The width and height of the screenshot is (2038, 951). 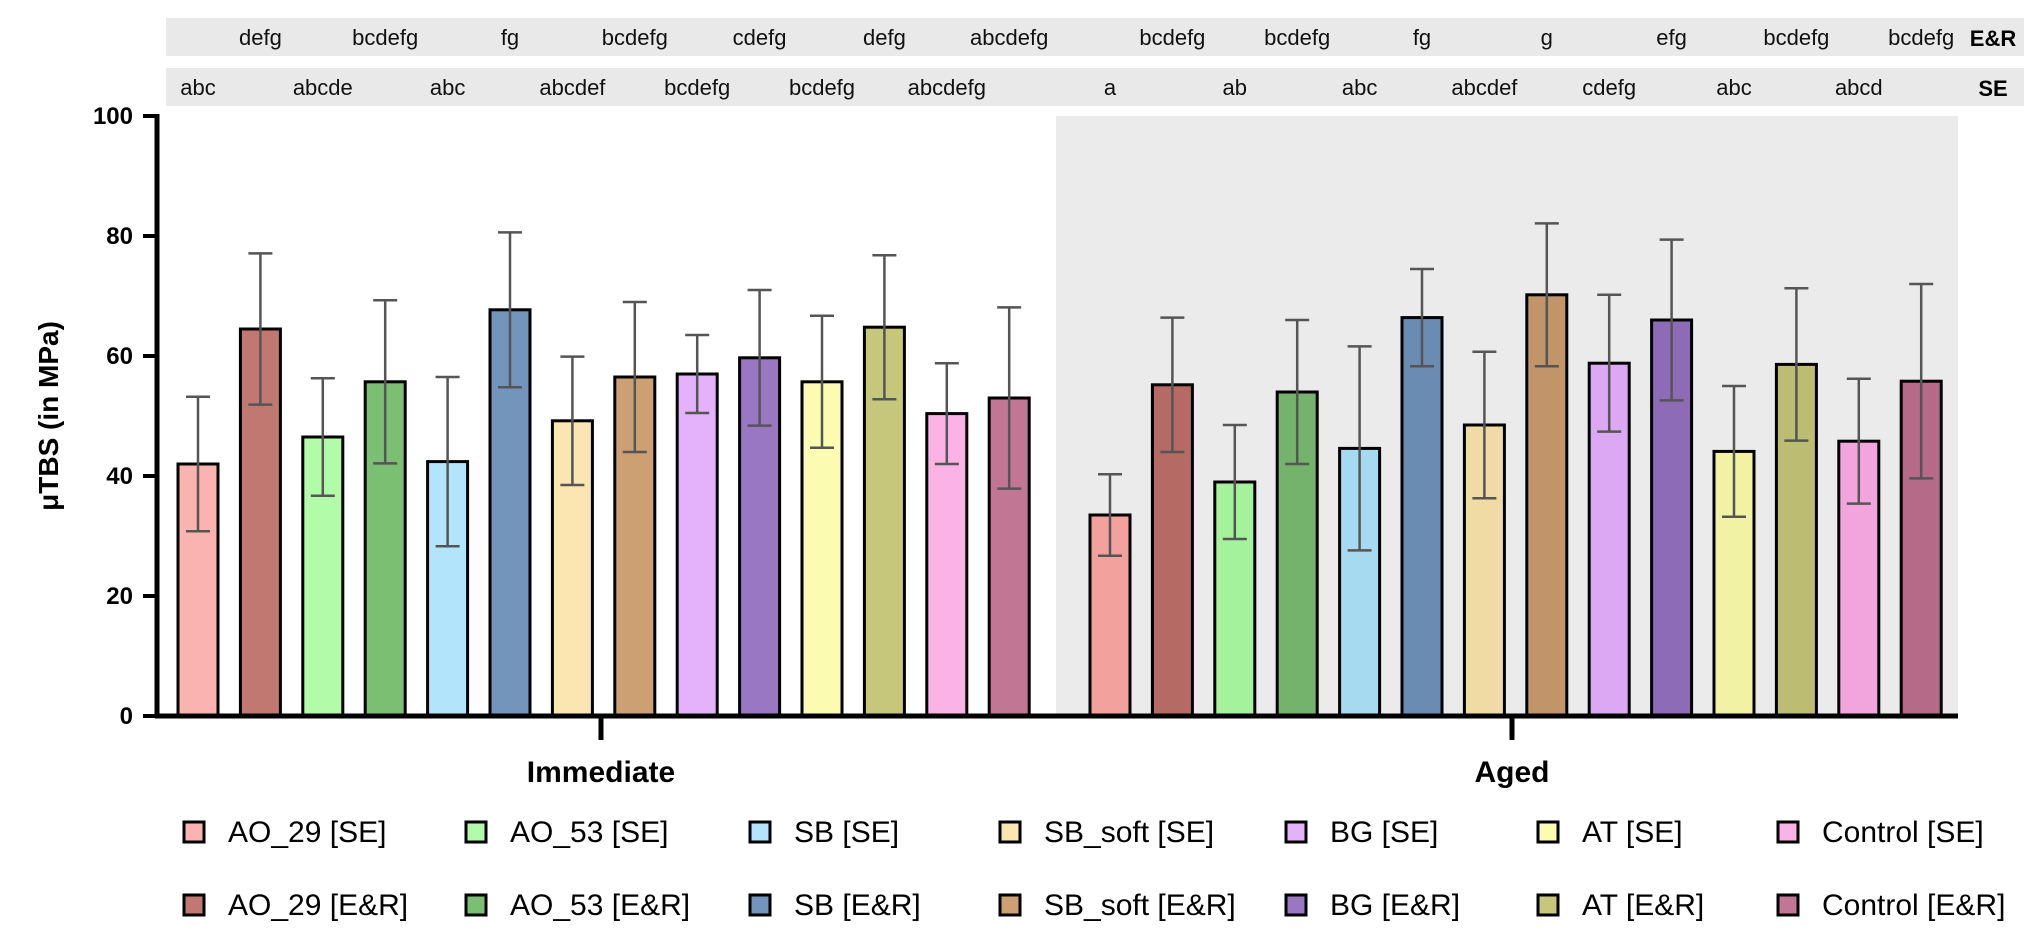 What do you see at coordinates (1993, 38) in the screenshot?
I see `er-row-label: E&R` at bounding box center [1993, 38].